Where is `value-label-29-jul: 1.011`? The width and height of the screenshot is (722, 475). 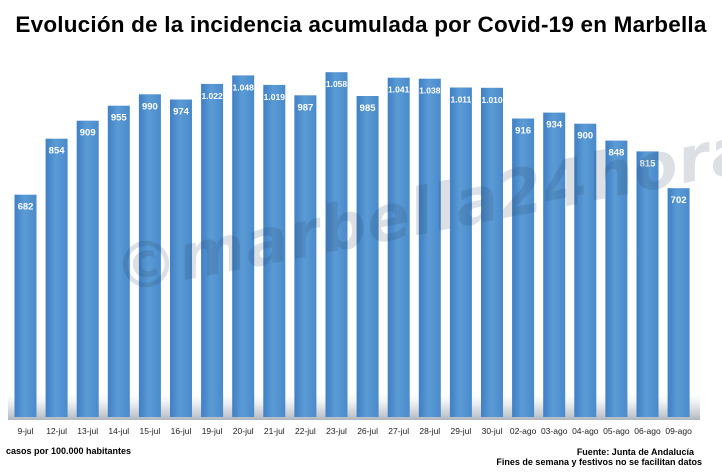
value-label-29-jul: 1.011 is located at coordinates (460, 100).